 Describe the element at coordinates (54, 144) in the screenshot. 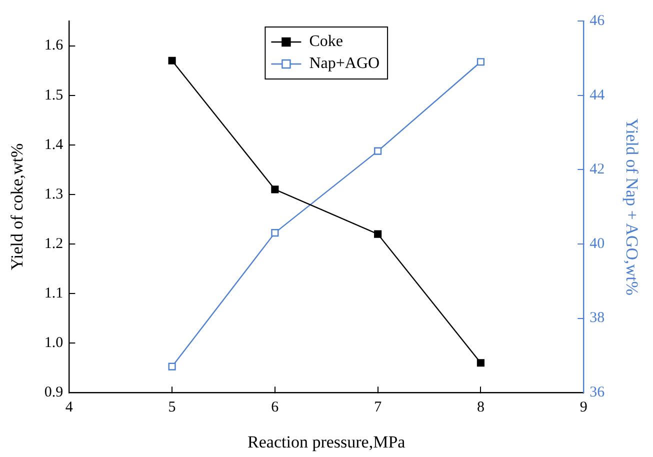

I see `y-tick-label: 1.4` at that location.